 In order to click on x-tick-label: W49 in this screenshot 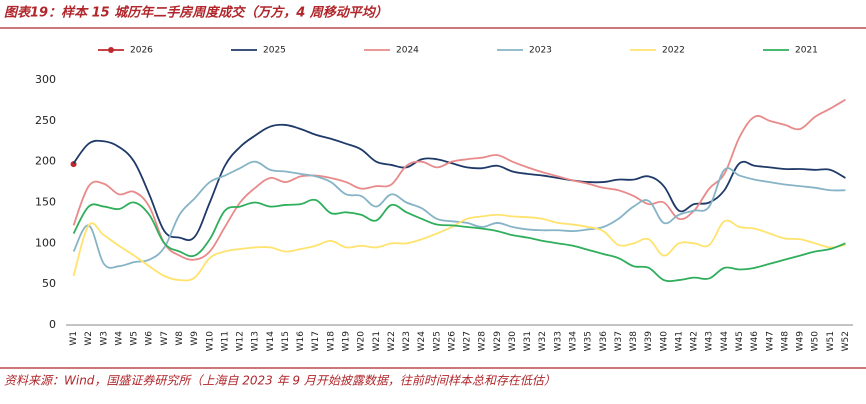, I will do `click(801, 341)`.